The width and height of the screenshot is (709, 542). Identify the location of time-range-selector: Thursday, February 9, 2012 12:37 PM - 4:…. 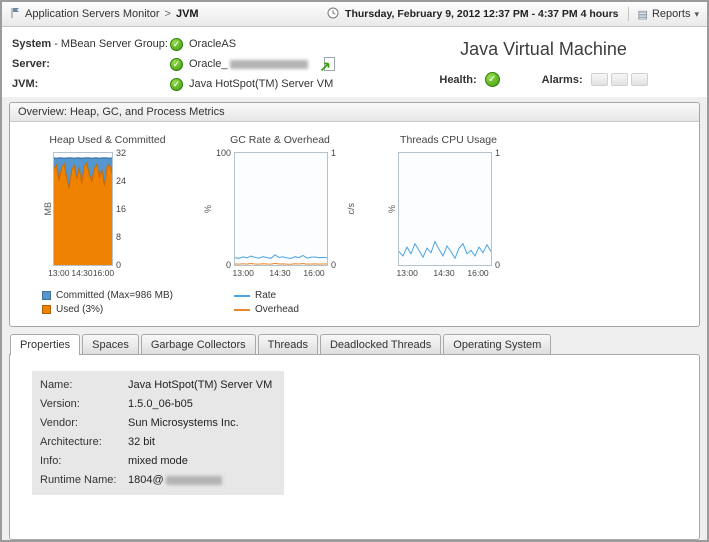
(482, 14).